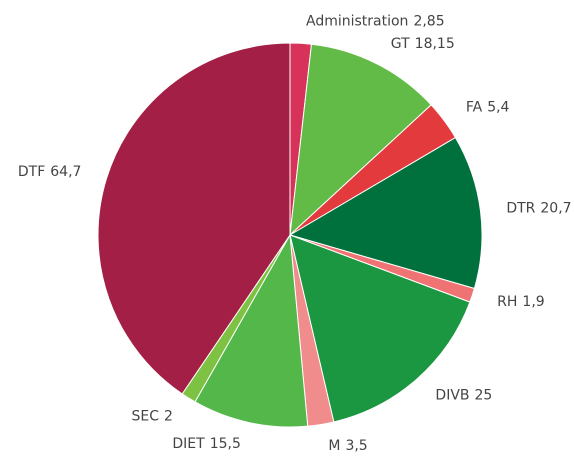 The height and width of the screenshot is (461, 574). Describe the element at coordinates (507, 302) in the screenshot. I see `slice-category: RH` at that location.